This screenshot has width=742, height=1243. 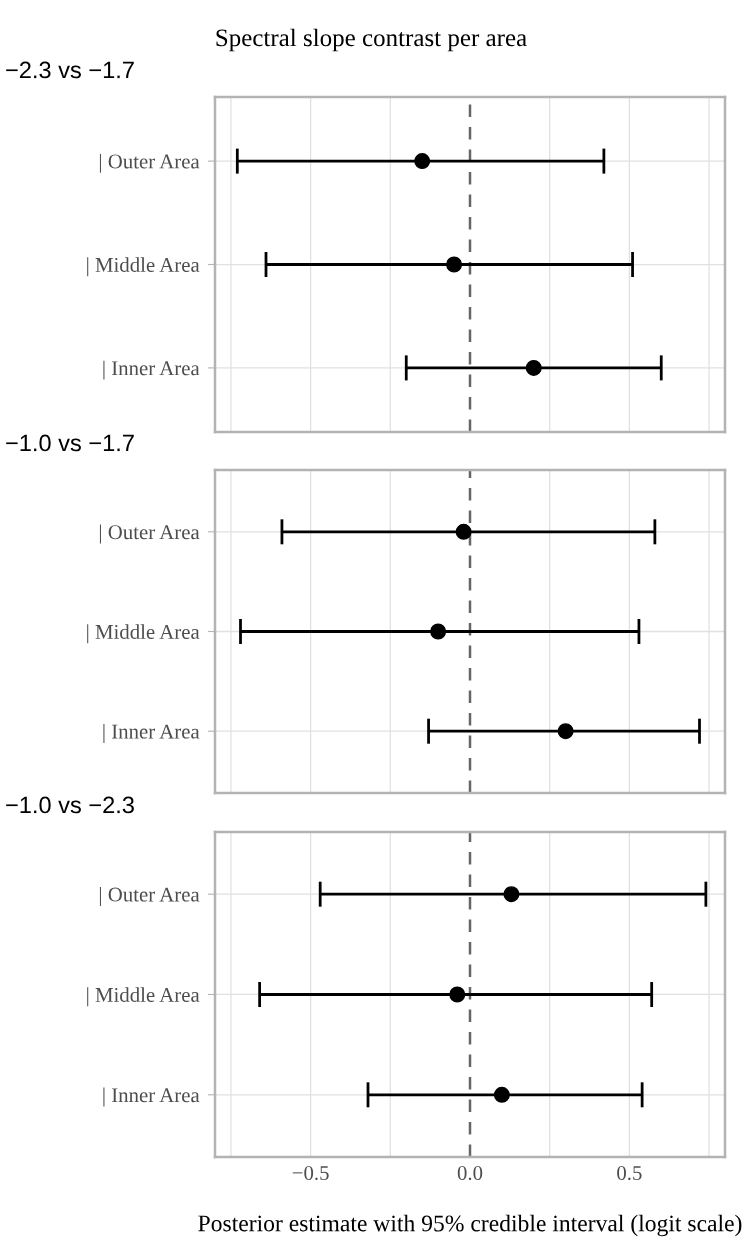 I want to click on chart-subtitle: −1.0 vs −2.3, so click(x=70, y=805).